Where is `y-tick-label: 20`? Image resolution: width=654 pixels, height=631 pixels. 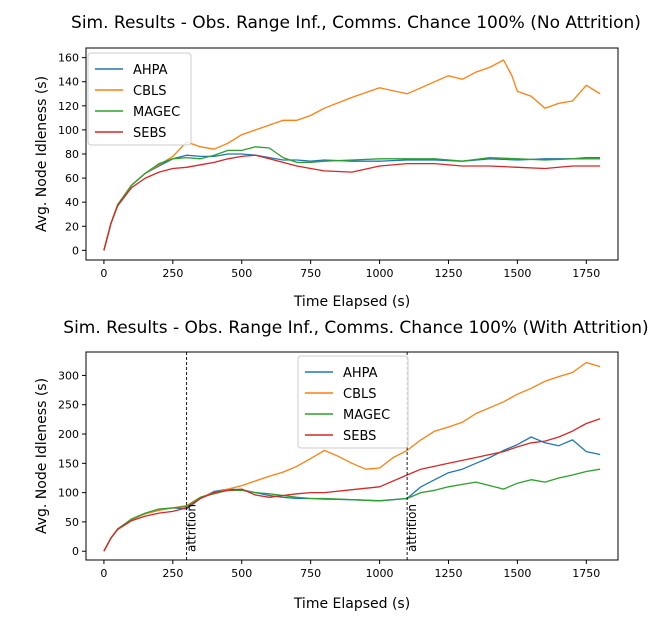
y-tick-label: 20 is located at coordinates (72, 226).